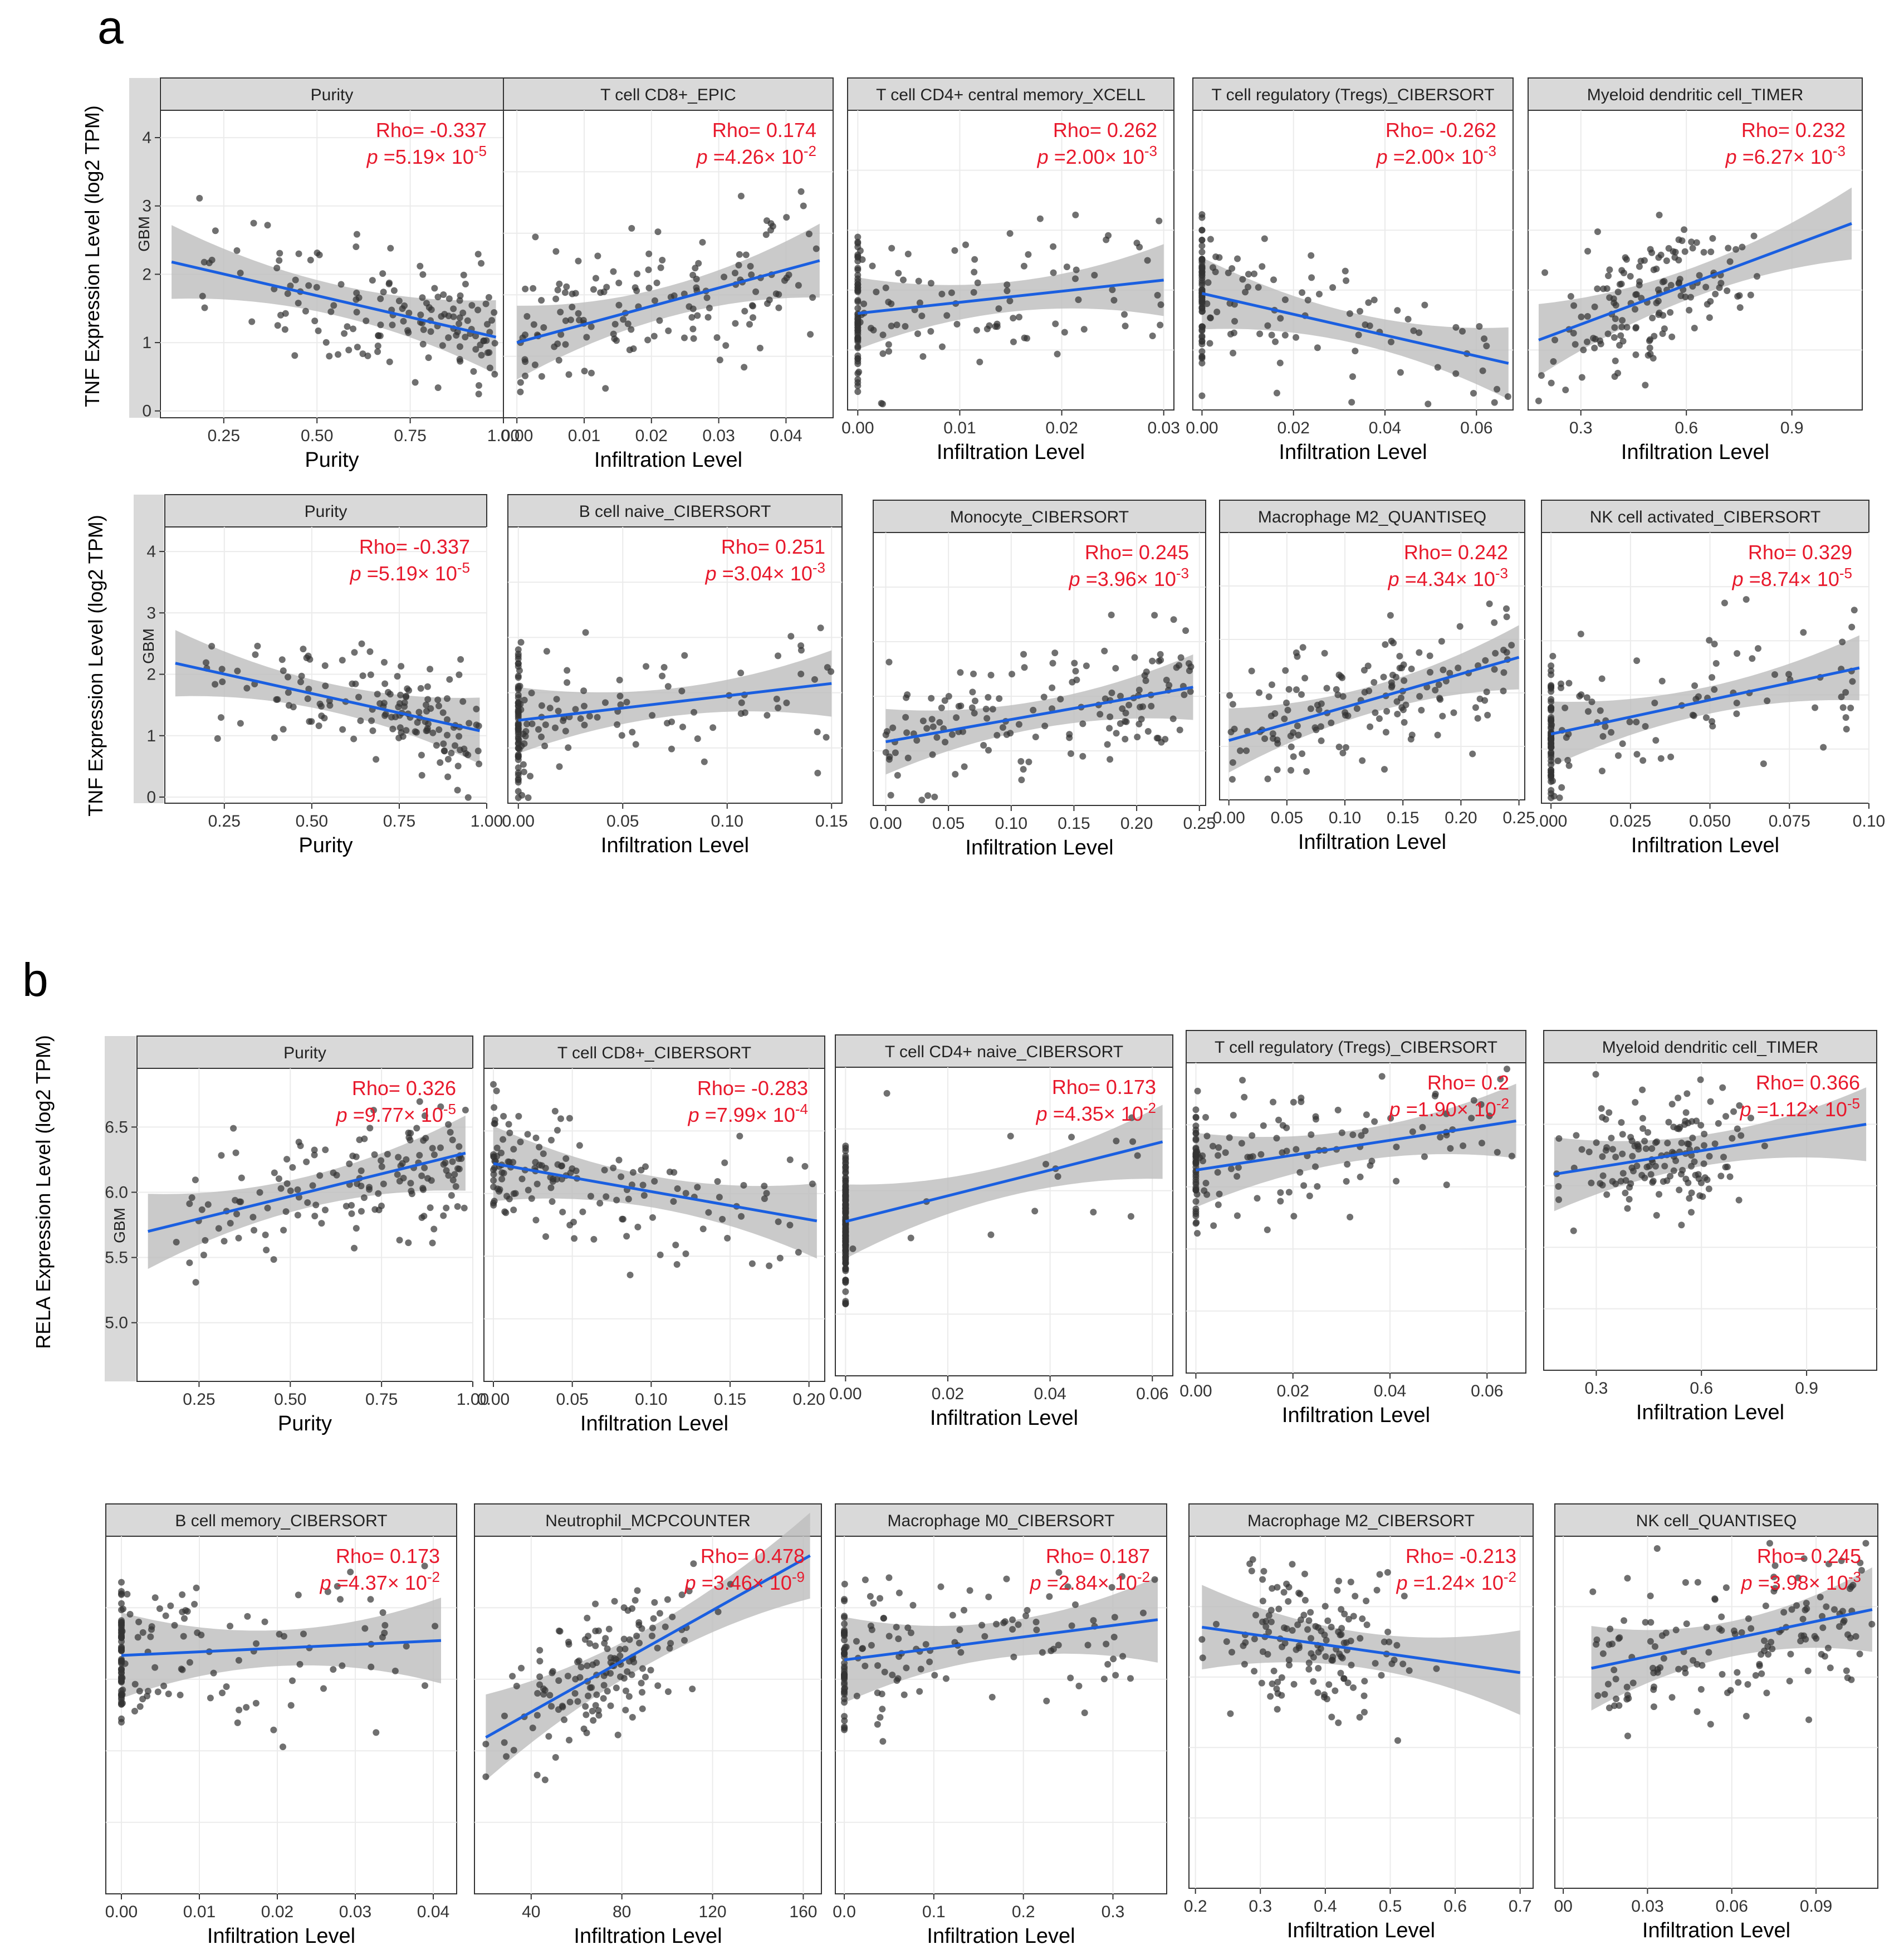  Describe the element at coordinates (427, 155) in the screenshot. I see `p-label-a1: p =5.19× 10-5` at that location.